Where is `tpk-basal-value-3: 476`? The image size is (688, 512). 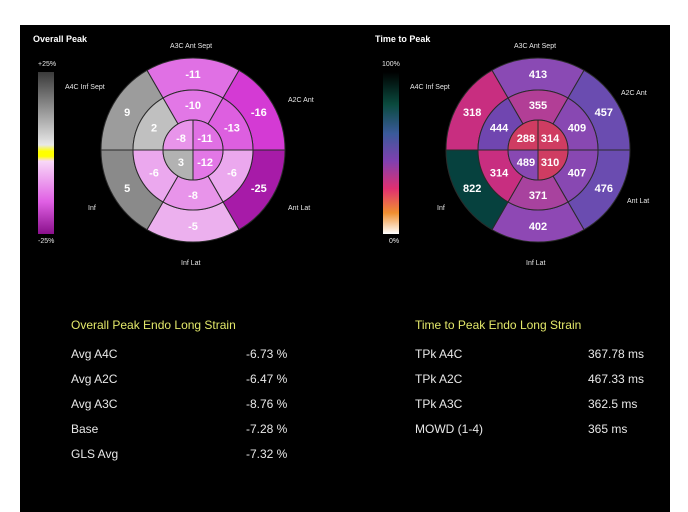
tpk-basal-value-3: 476 is located at coordinates (604, 189).